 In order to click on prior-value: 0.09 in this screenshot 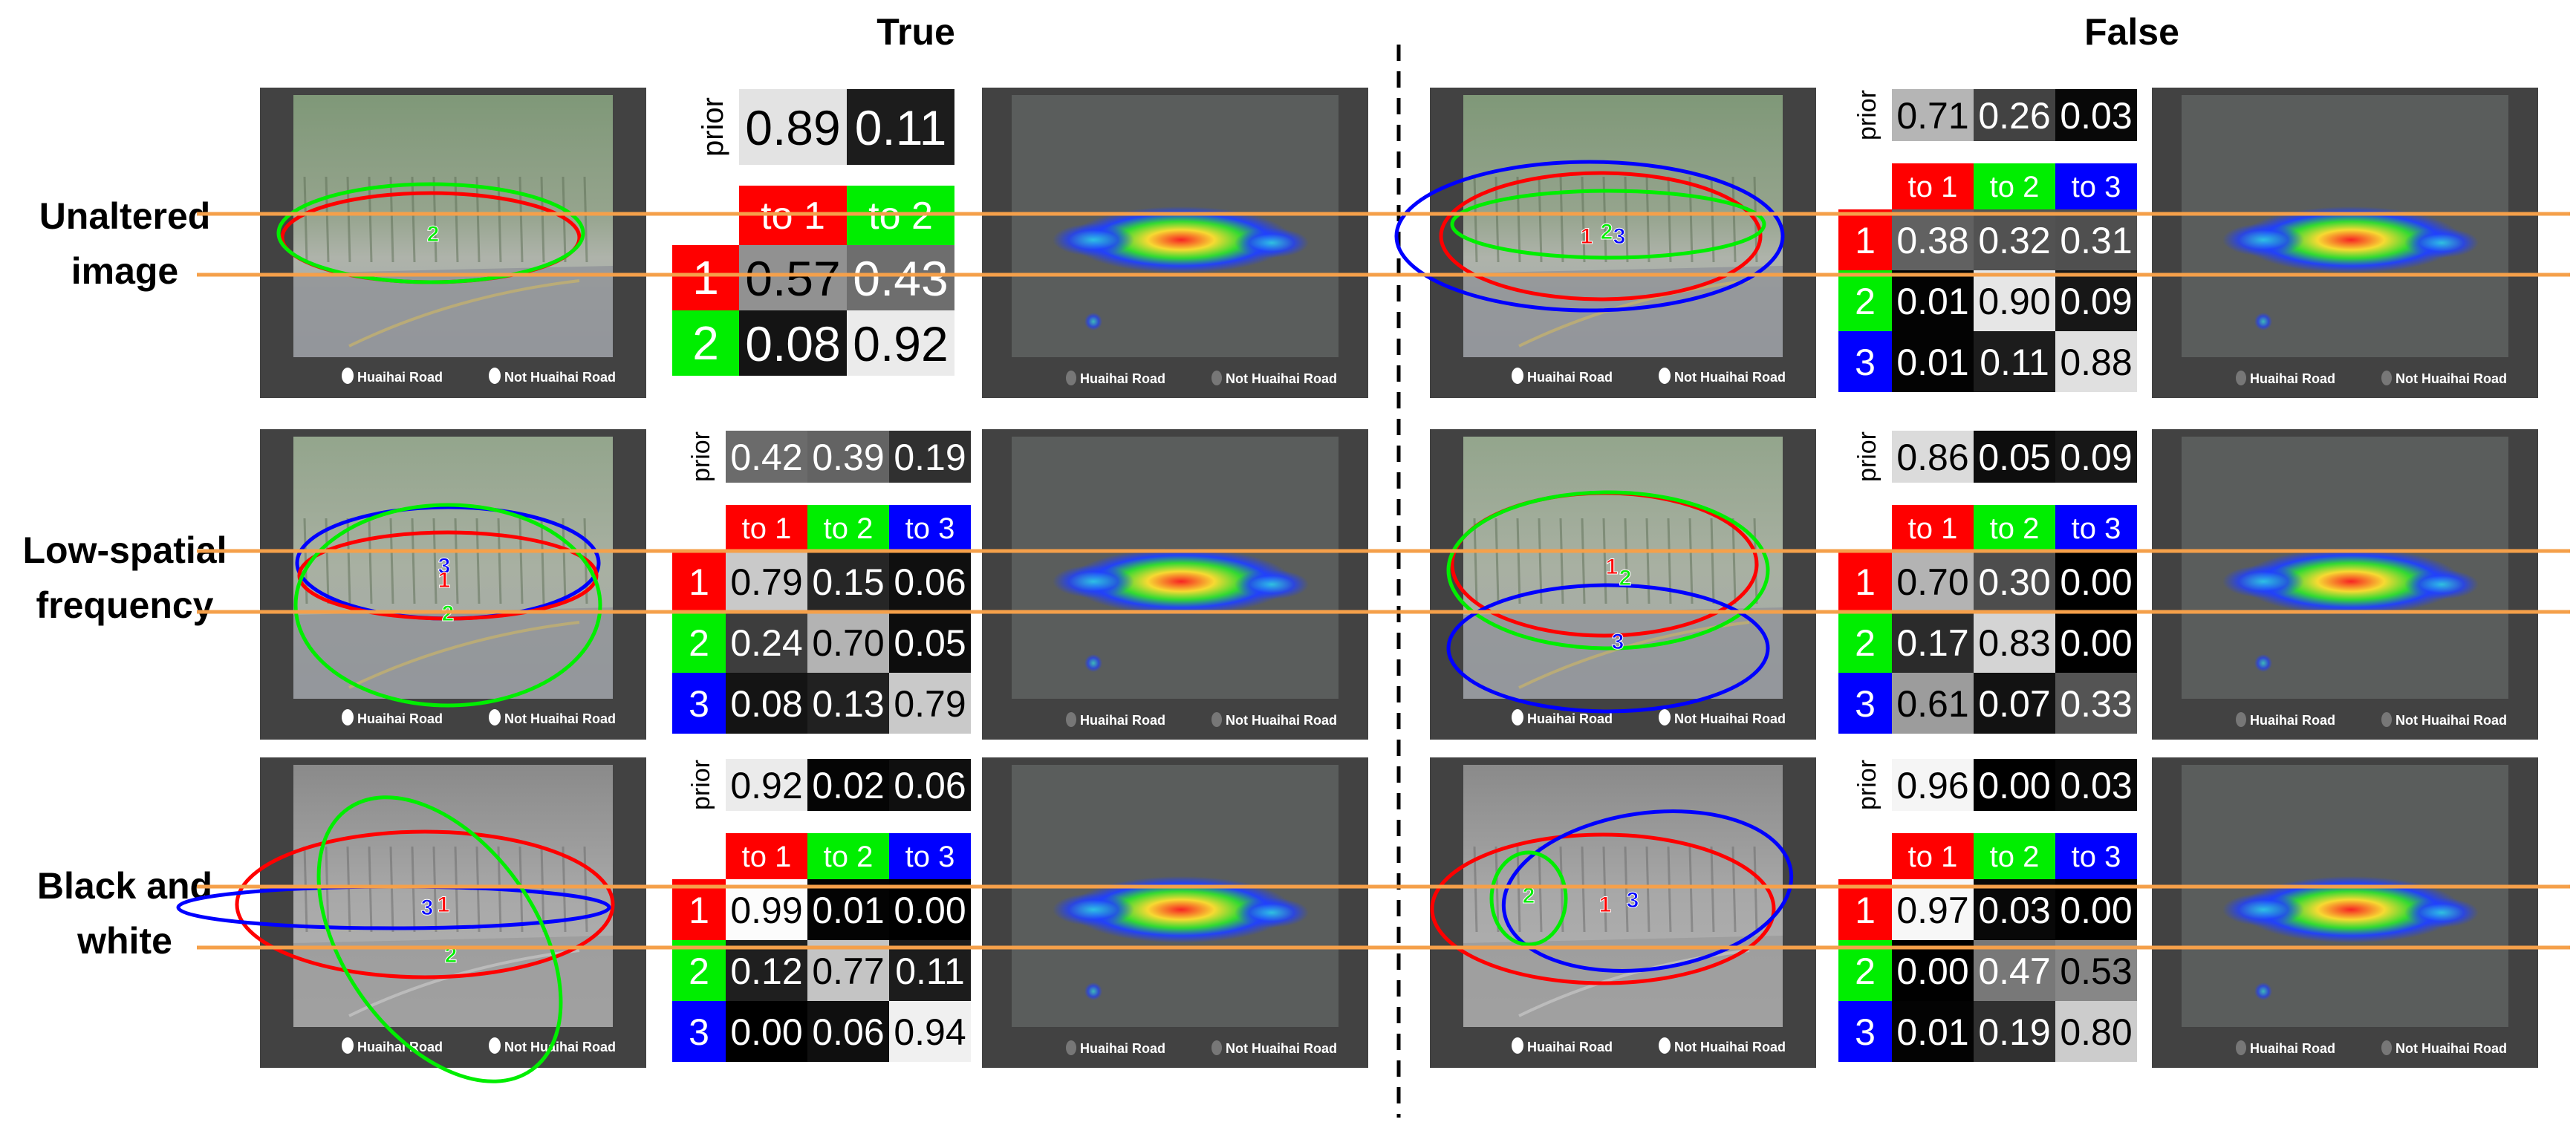, I will do `click(2096, 457)`.